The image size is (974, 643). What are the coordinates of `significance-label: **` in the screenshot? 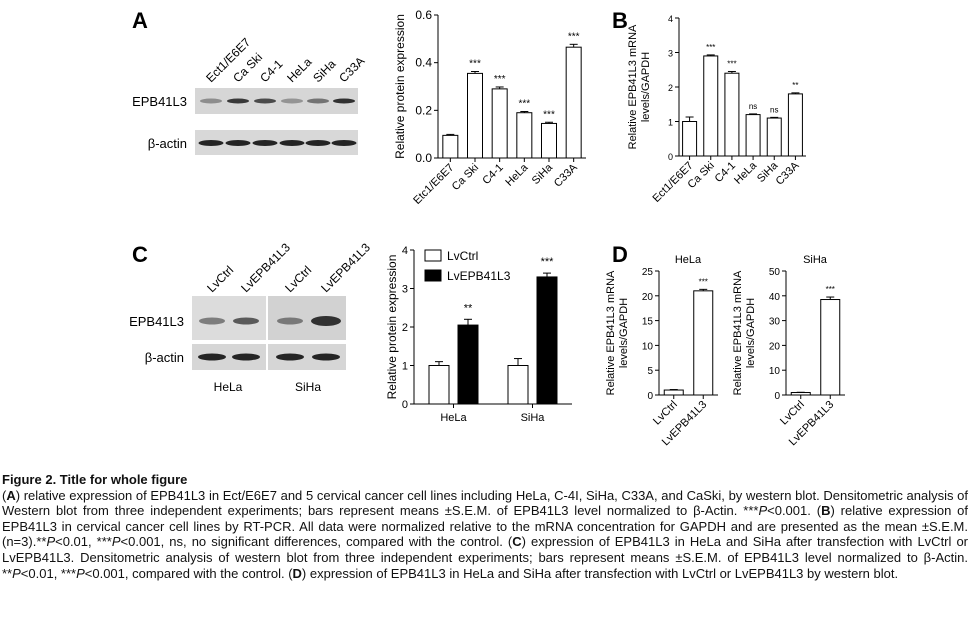 It's located at (795, 85).